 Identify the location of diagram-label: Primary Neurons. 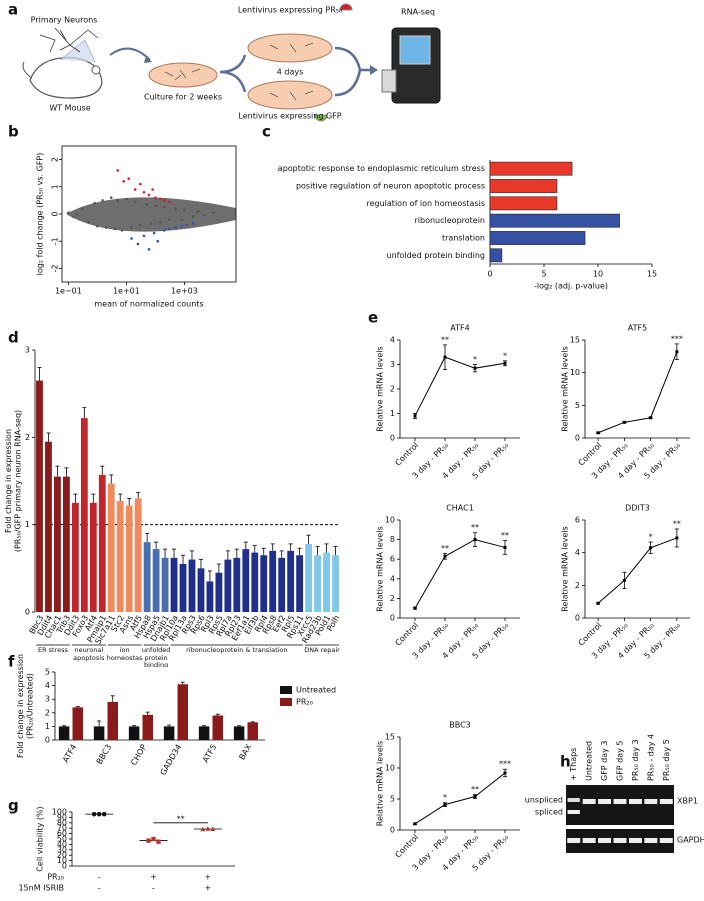
(64, 20).